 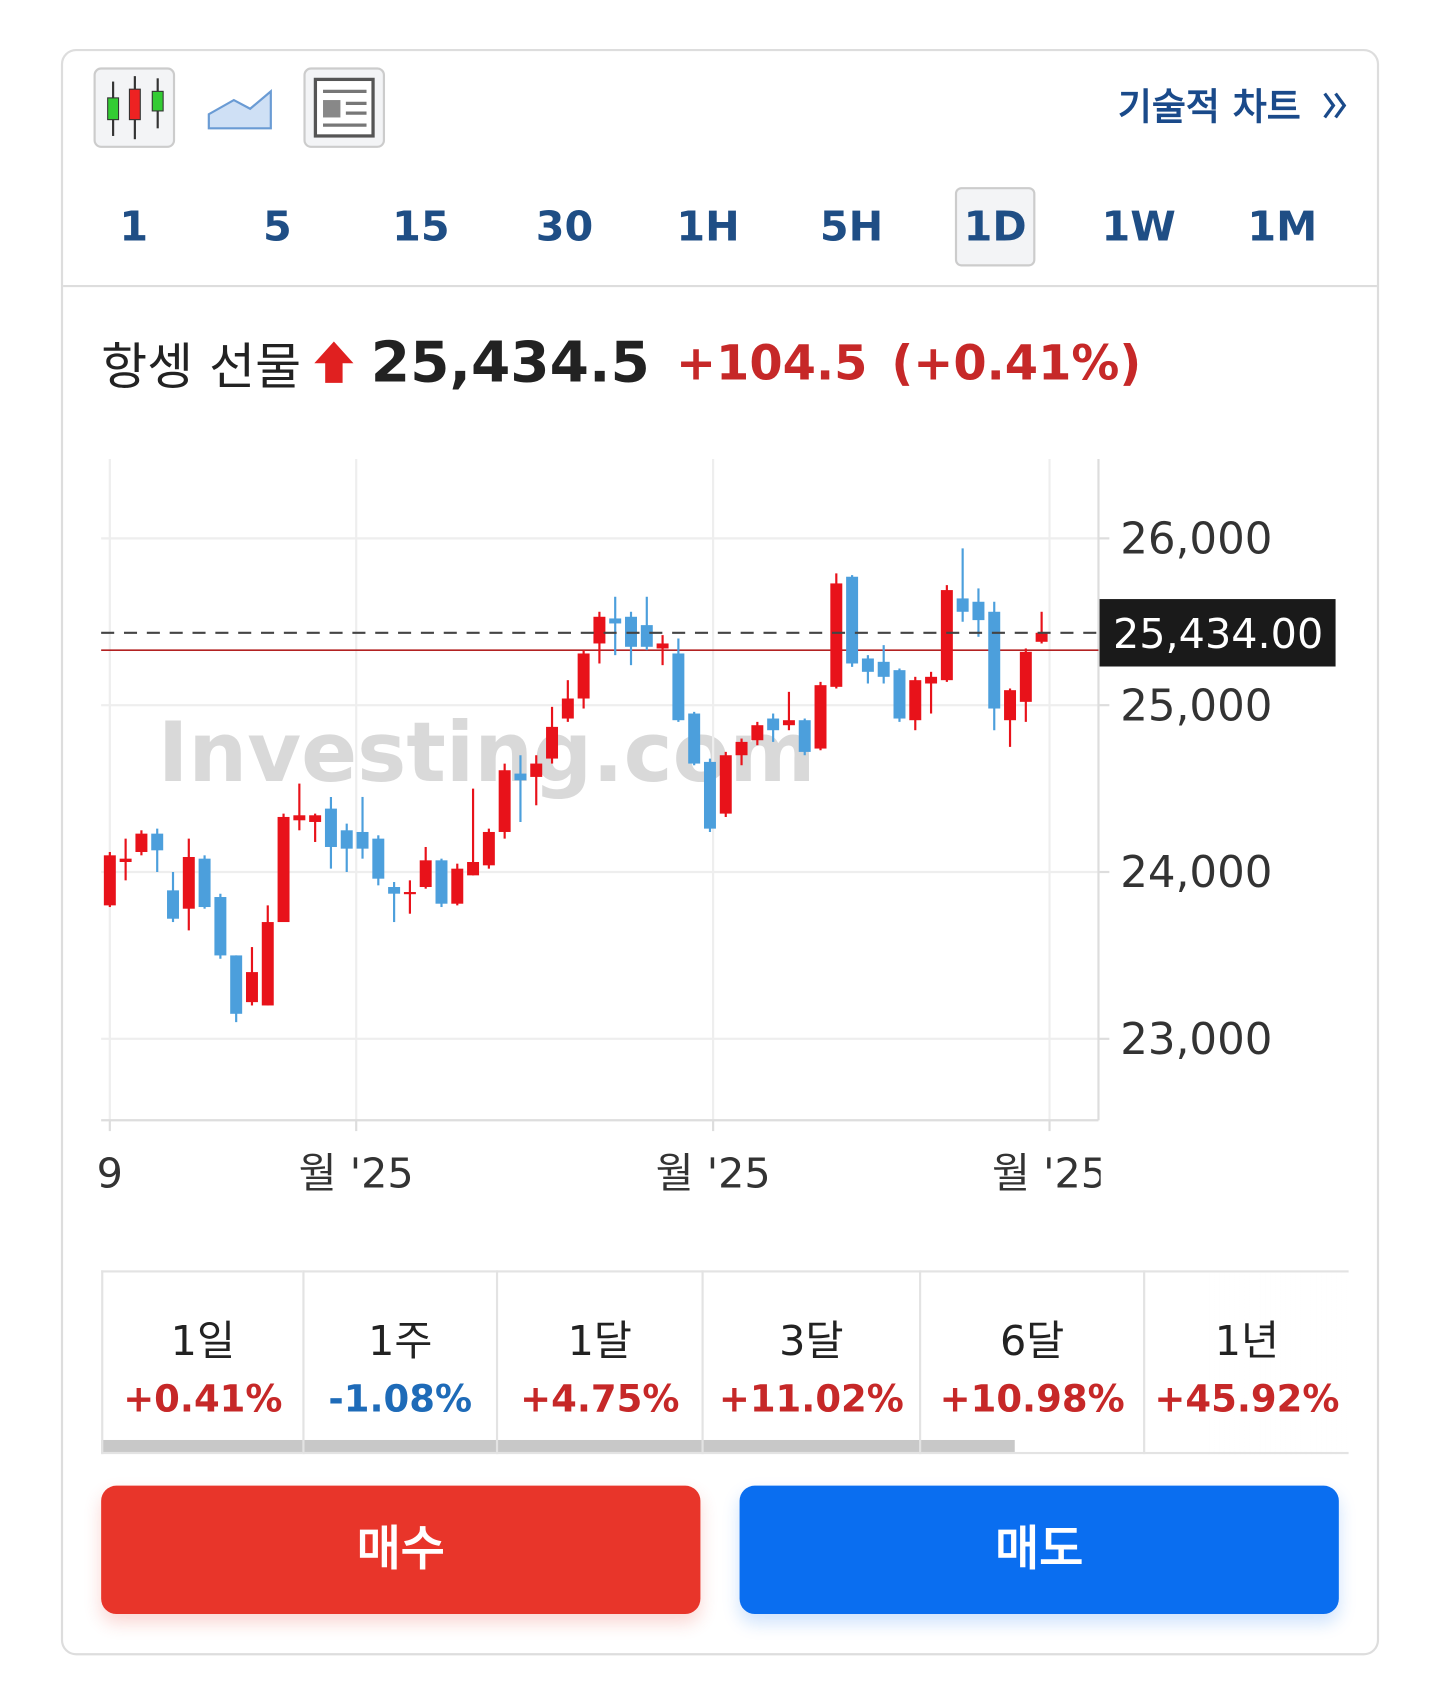 I want to click on period-change: +0.41%, so click(x=203, y=1399).